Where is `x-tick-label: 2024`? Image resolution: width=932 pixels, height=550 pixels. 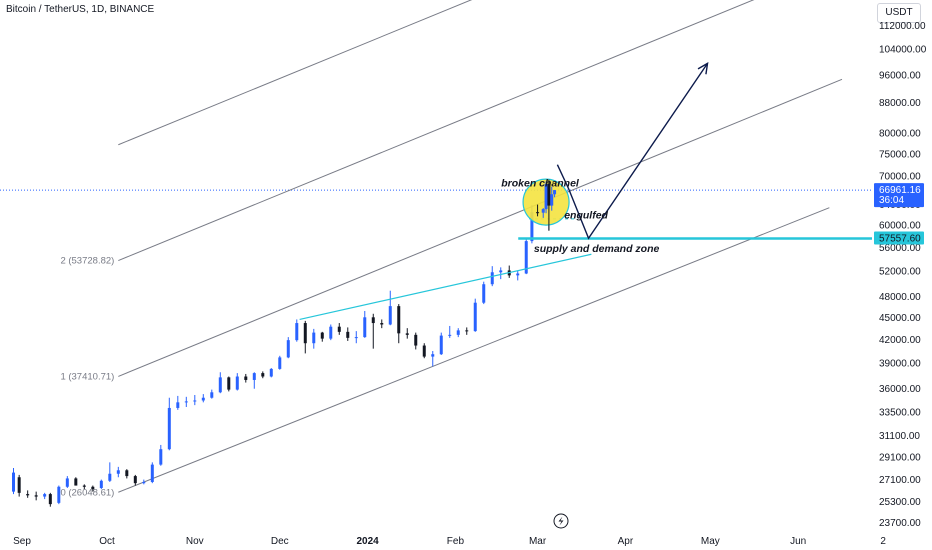 x-tick-label: 2024 is located at coordinates (367, 541).